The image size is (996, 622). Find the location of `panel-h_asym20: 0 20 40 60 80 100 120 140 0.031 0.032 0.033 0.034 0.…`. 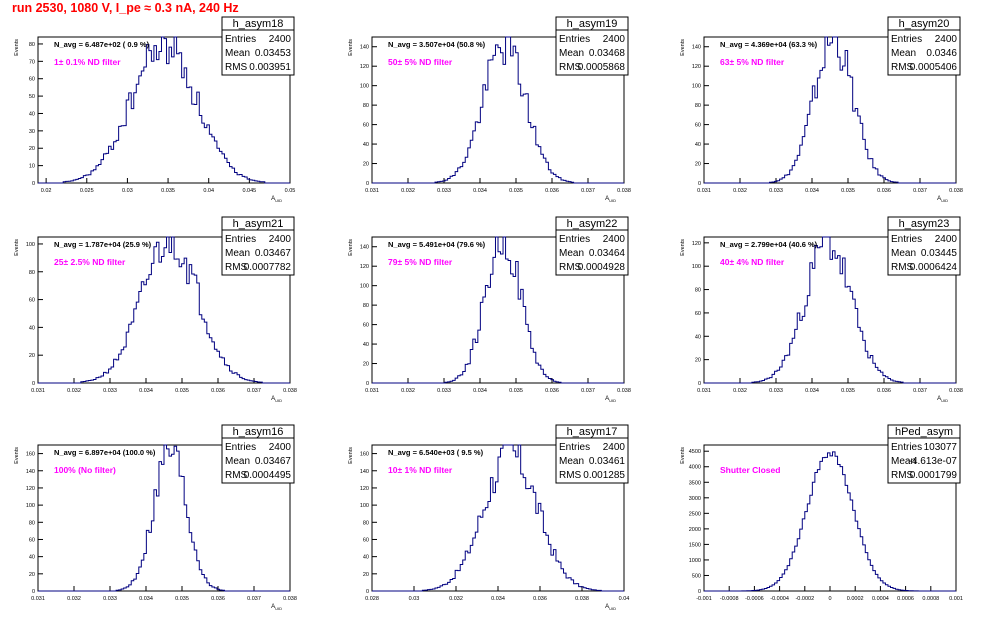

panel-h_asym20: 0 20 40 60 80 100 120 140 0.031 0.032 0.033 0.034 0.… is located at coordinates (821, 109).